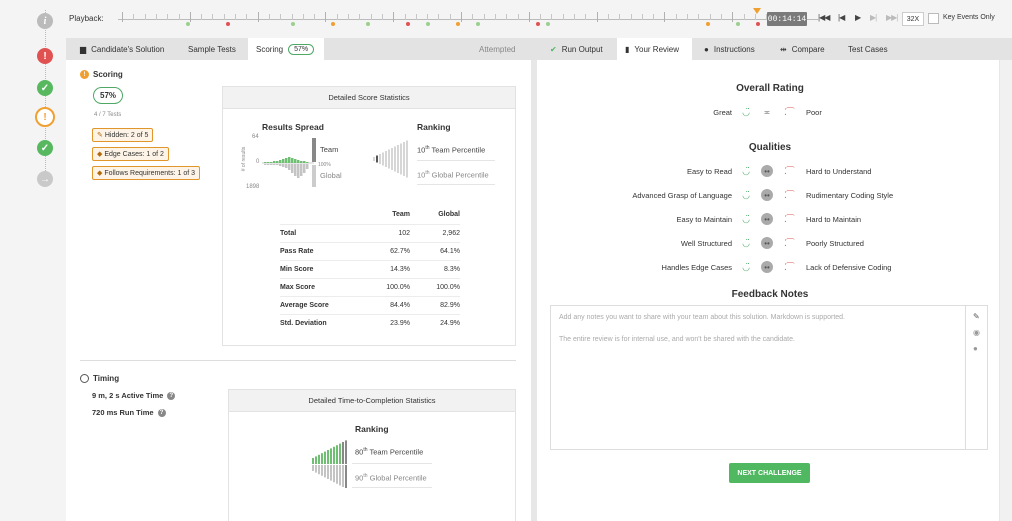 The image size is (1012, 521). What do you see at coordinates (369, 216) in the screenshot?
I see `score-stats-box: Detailed Score Statistics` at bounding box center [369, 216].